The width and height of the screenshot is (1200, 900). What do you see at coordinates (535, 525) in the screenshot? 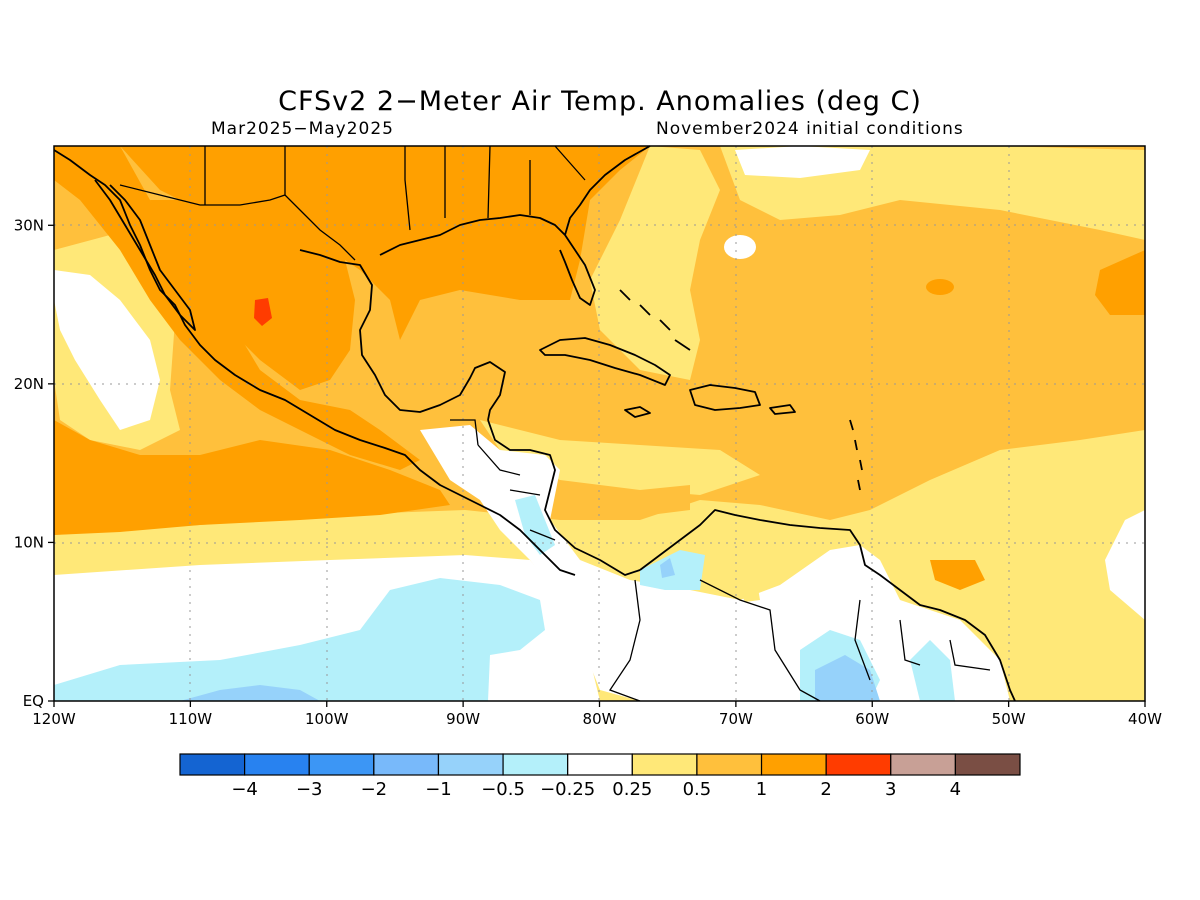
I see `field-cool1-panama` at bounding box center [535, 525].